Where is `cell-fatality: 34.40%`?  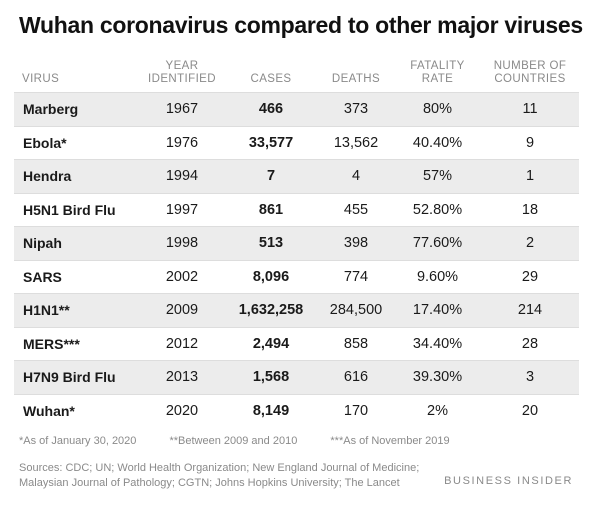 cell-fatality: 34.40% is located at coordinates (437, 343).